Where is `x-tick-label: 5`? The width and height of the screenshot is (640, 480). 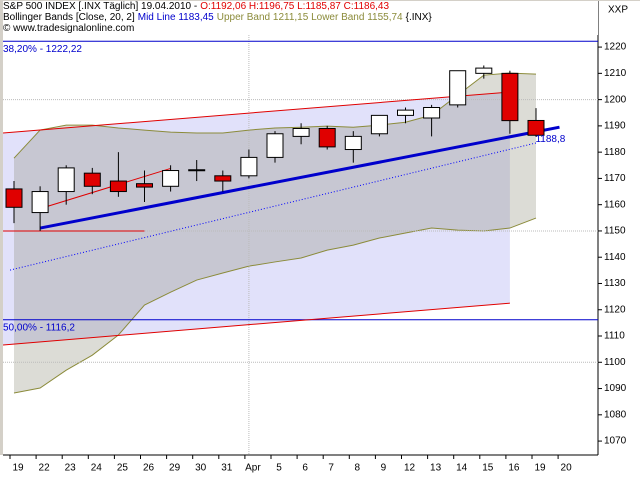
x-tick-label: 5 is located at coordinates (279, 468).